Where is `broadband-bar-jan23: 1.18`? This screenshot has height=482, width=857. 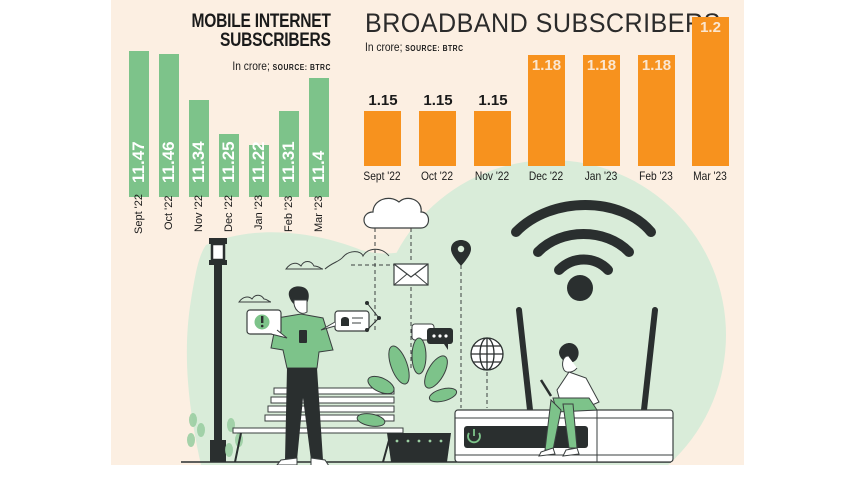
broadband-bar-jan23: 1.18 is located at coordinates (601, 110).